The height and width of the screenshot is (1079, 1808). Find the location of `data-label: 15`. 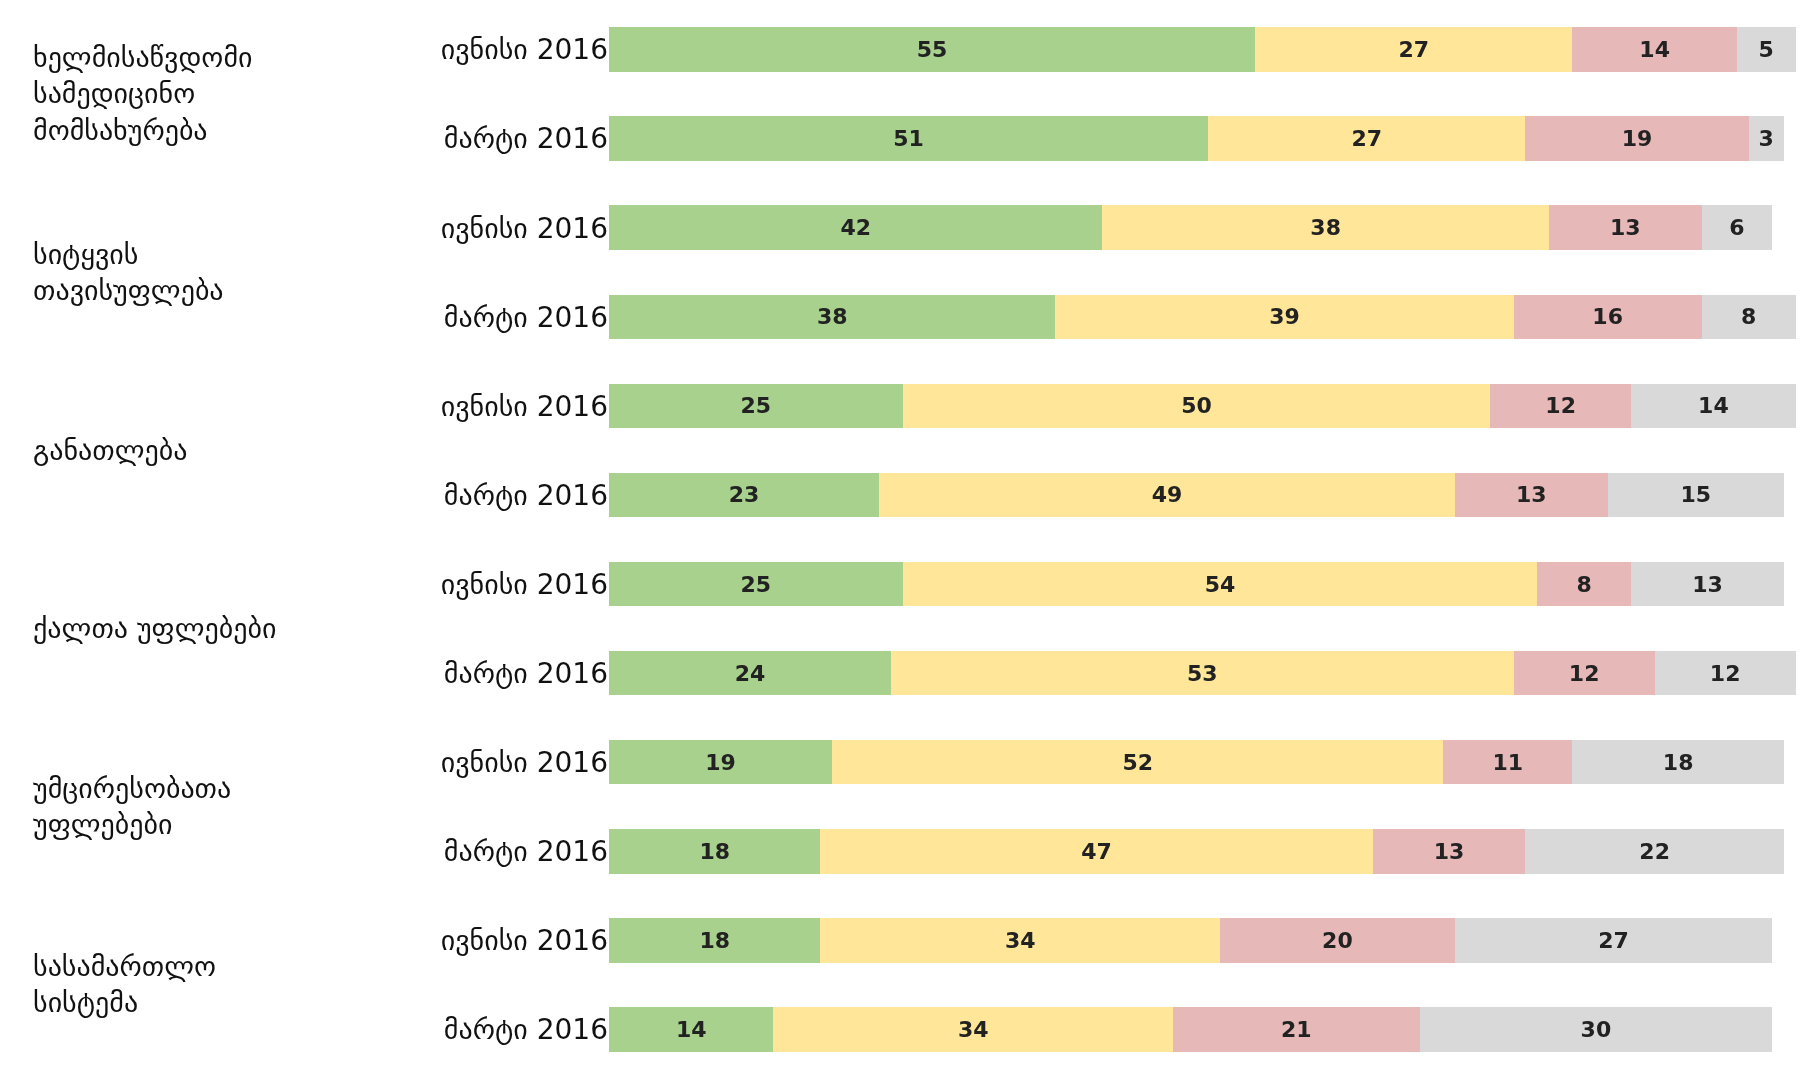

data-label: 15 is located at coordinates (1696, 495).